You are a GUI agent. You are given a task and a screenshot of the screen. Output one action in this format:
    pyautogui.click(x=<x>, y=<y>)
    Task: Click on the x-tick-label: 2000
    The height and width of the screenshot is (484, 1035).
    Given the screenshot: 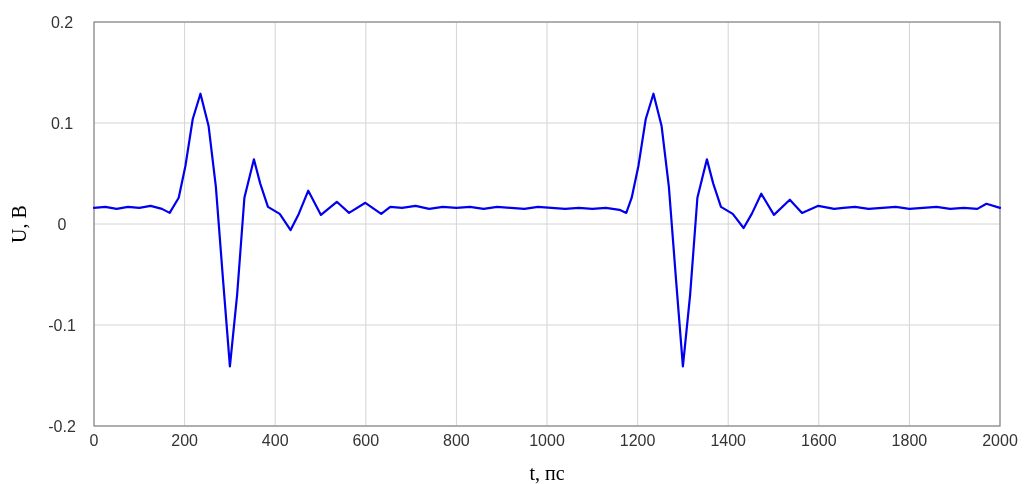 What is the action you would take?
    pyautogui.click(x=1000, y=440)
    